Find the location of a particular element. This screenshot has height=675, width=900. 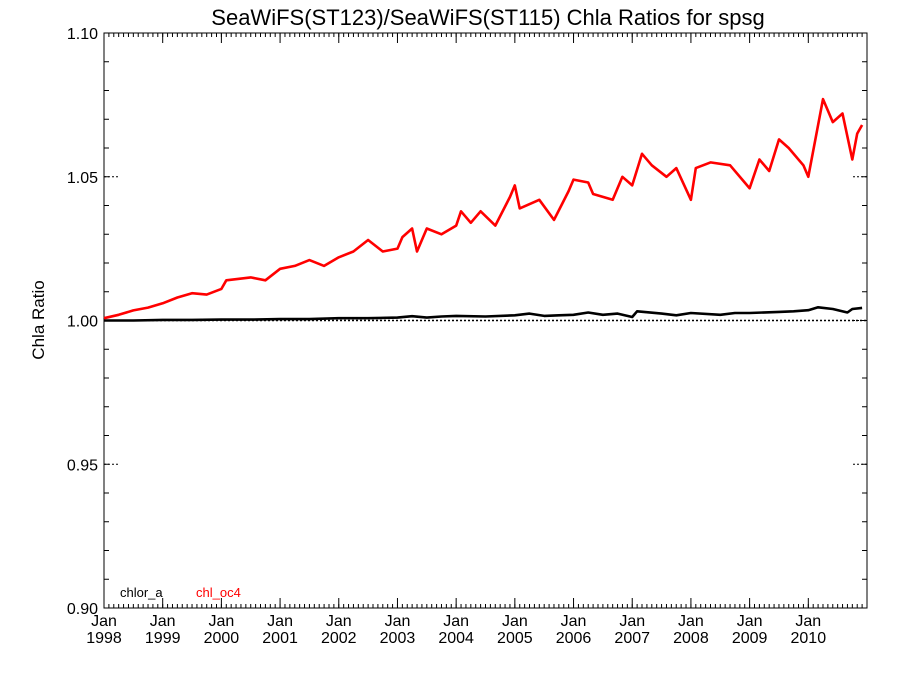

series-line-chlor-a is located at coordinates (483, 313).